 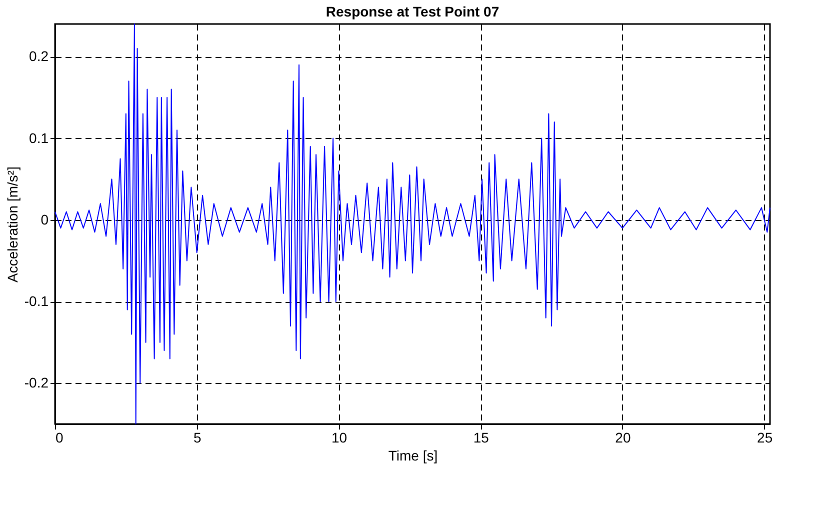 I want to click on x-tick-label: 25, so click(x=765, y=438).